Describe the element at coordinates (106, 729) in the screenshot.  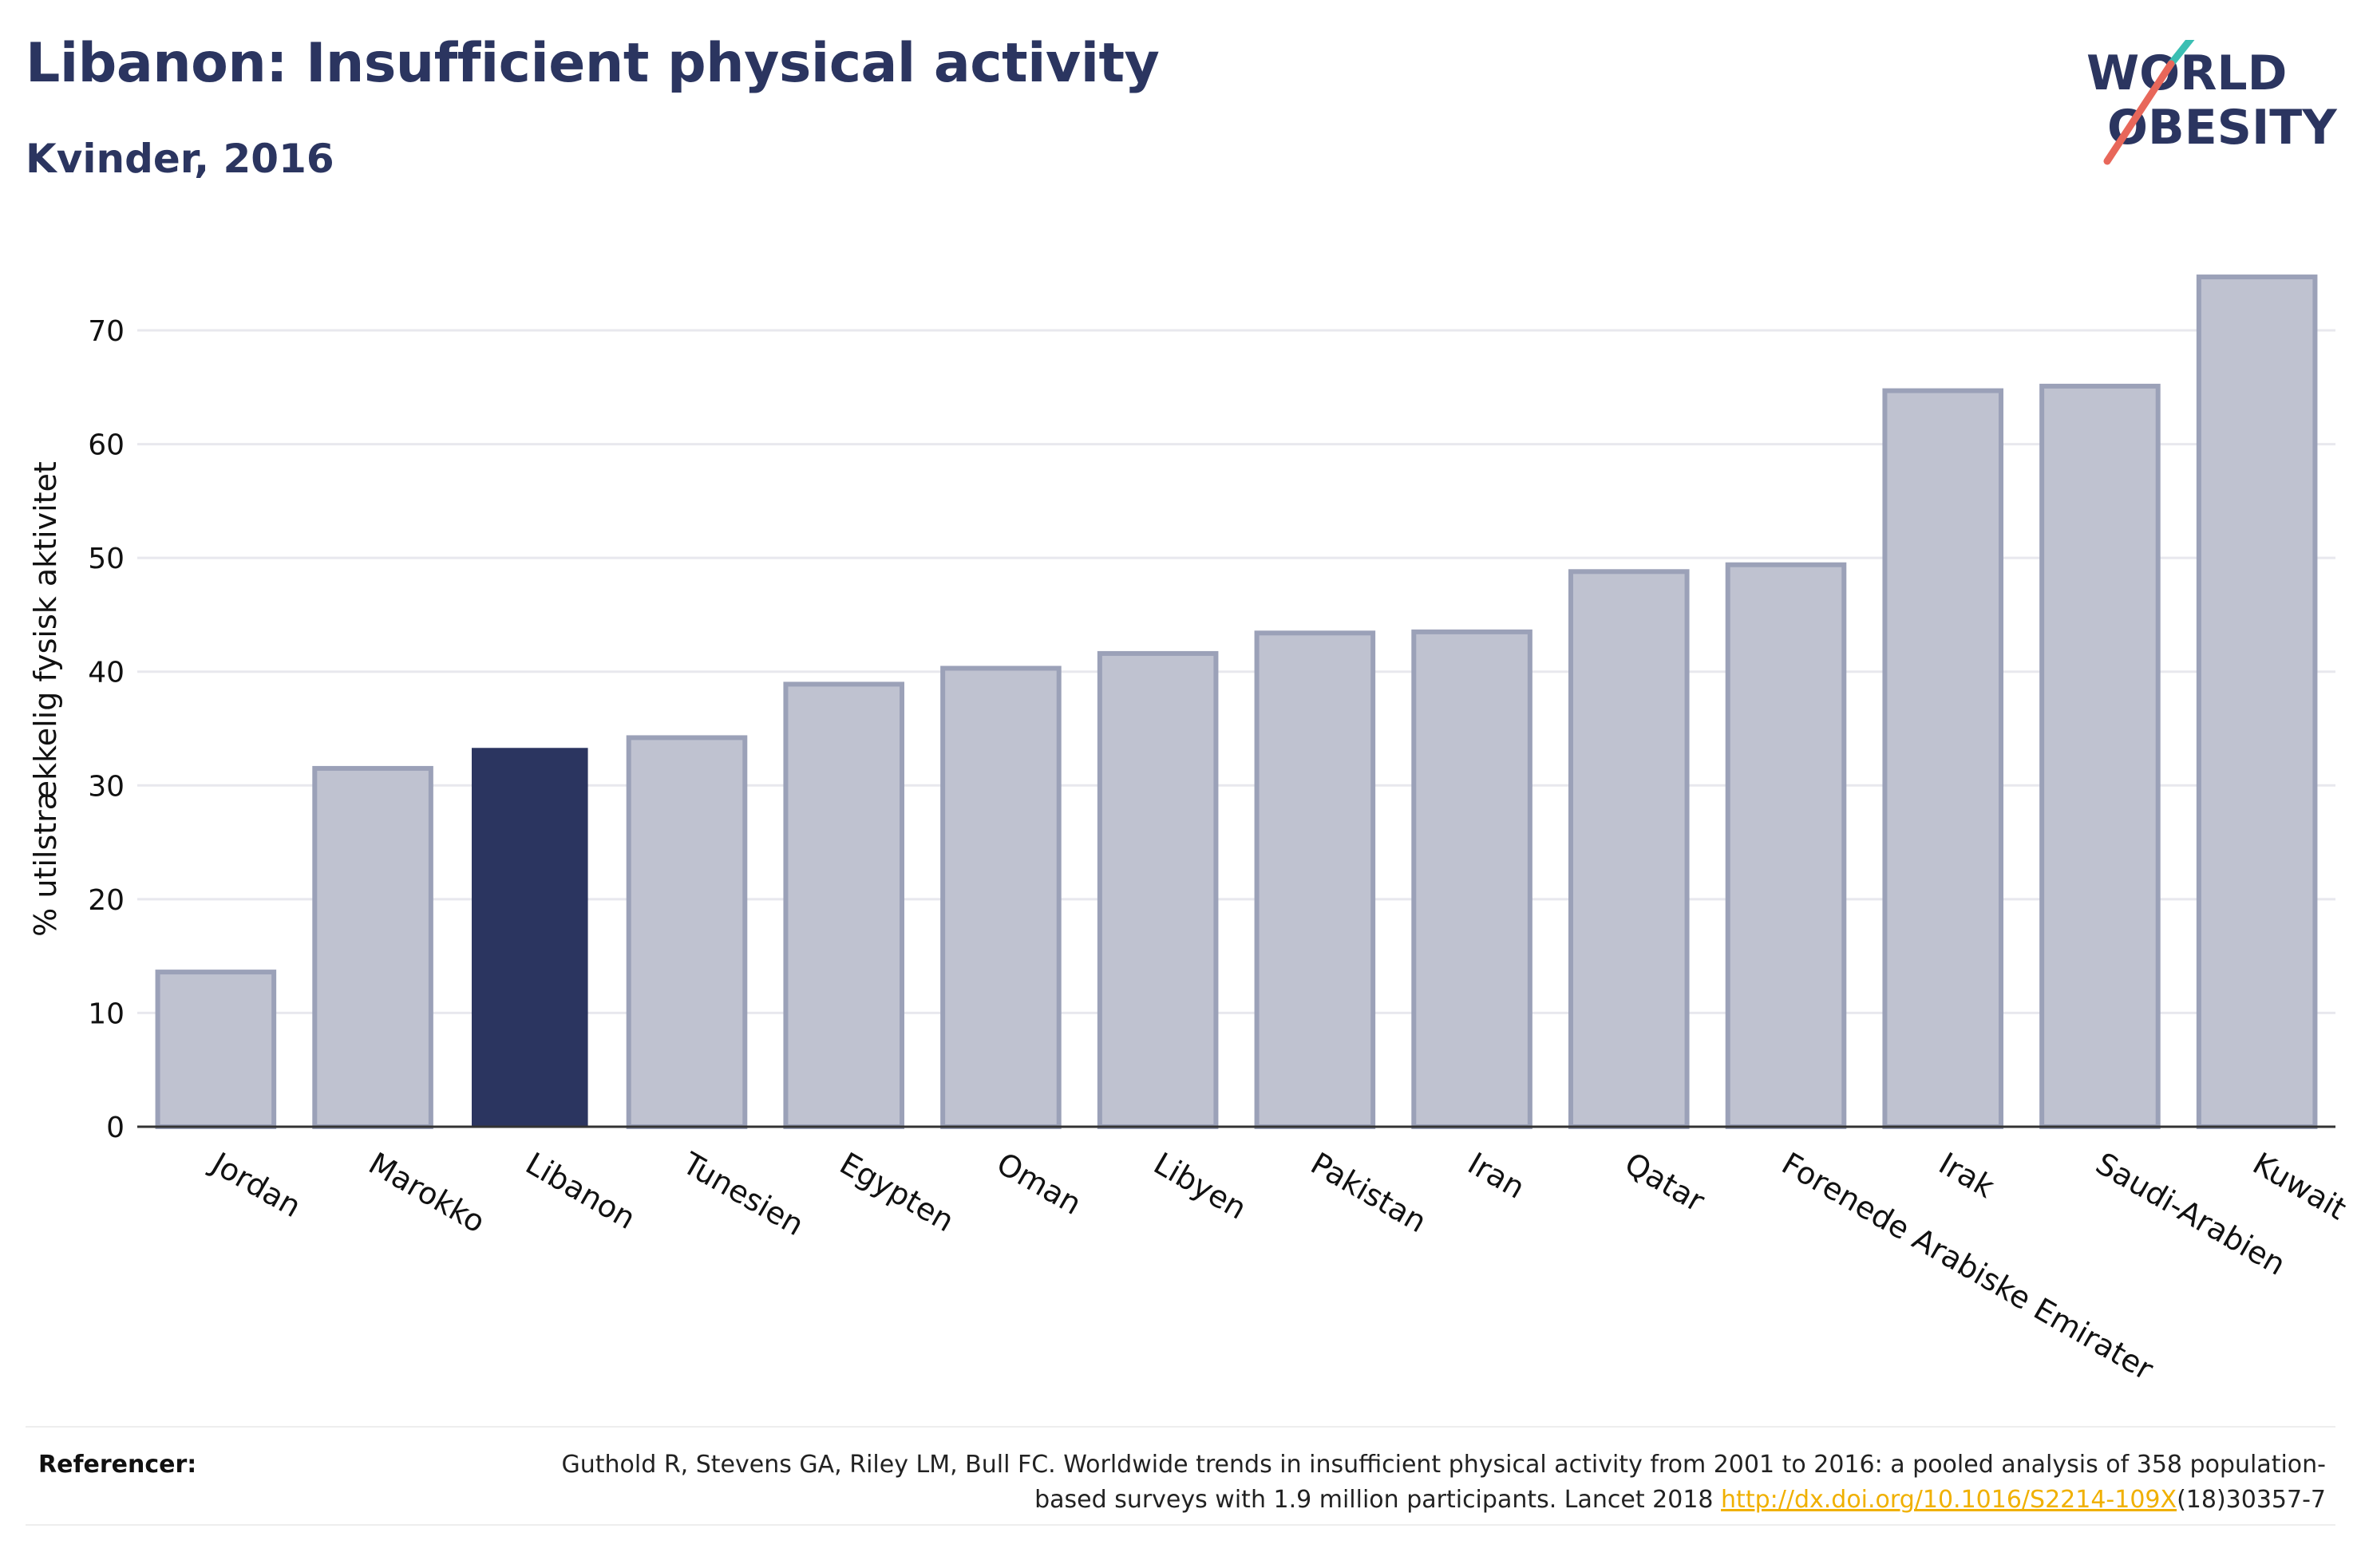
I see `y-tick-labels: 0 10 20 30 40 50 60 70` at that location.